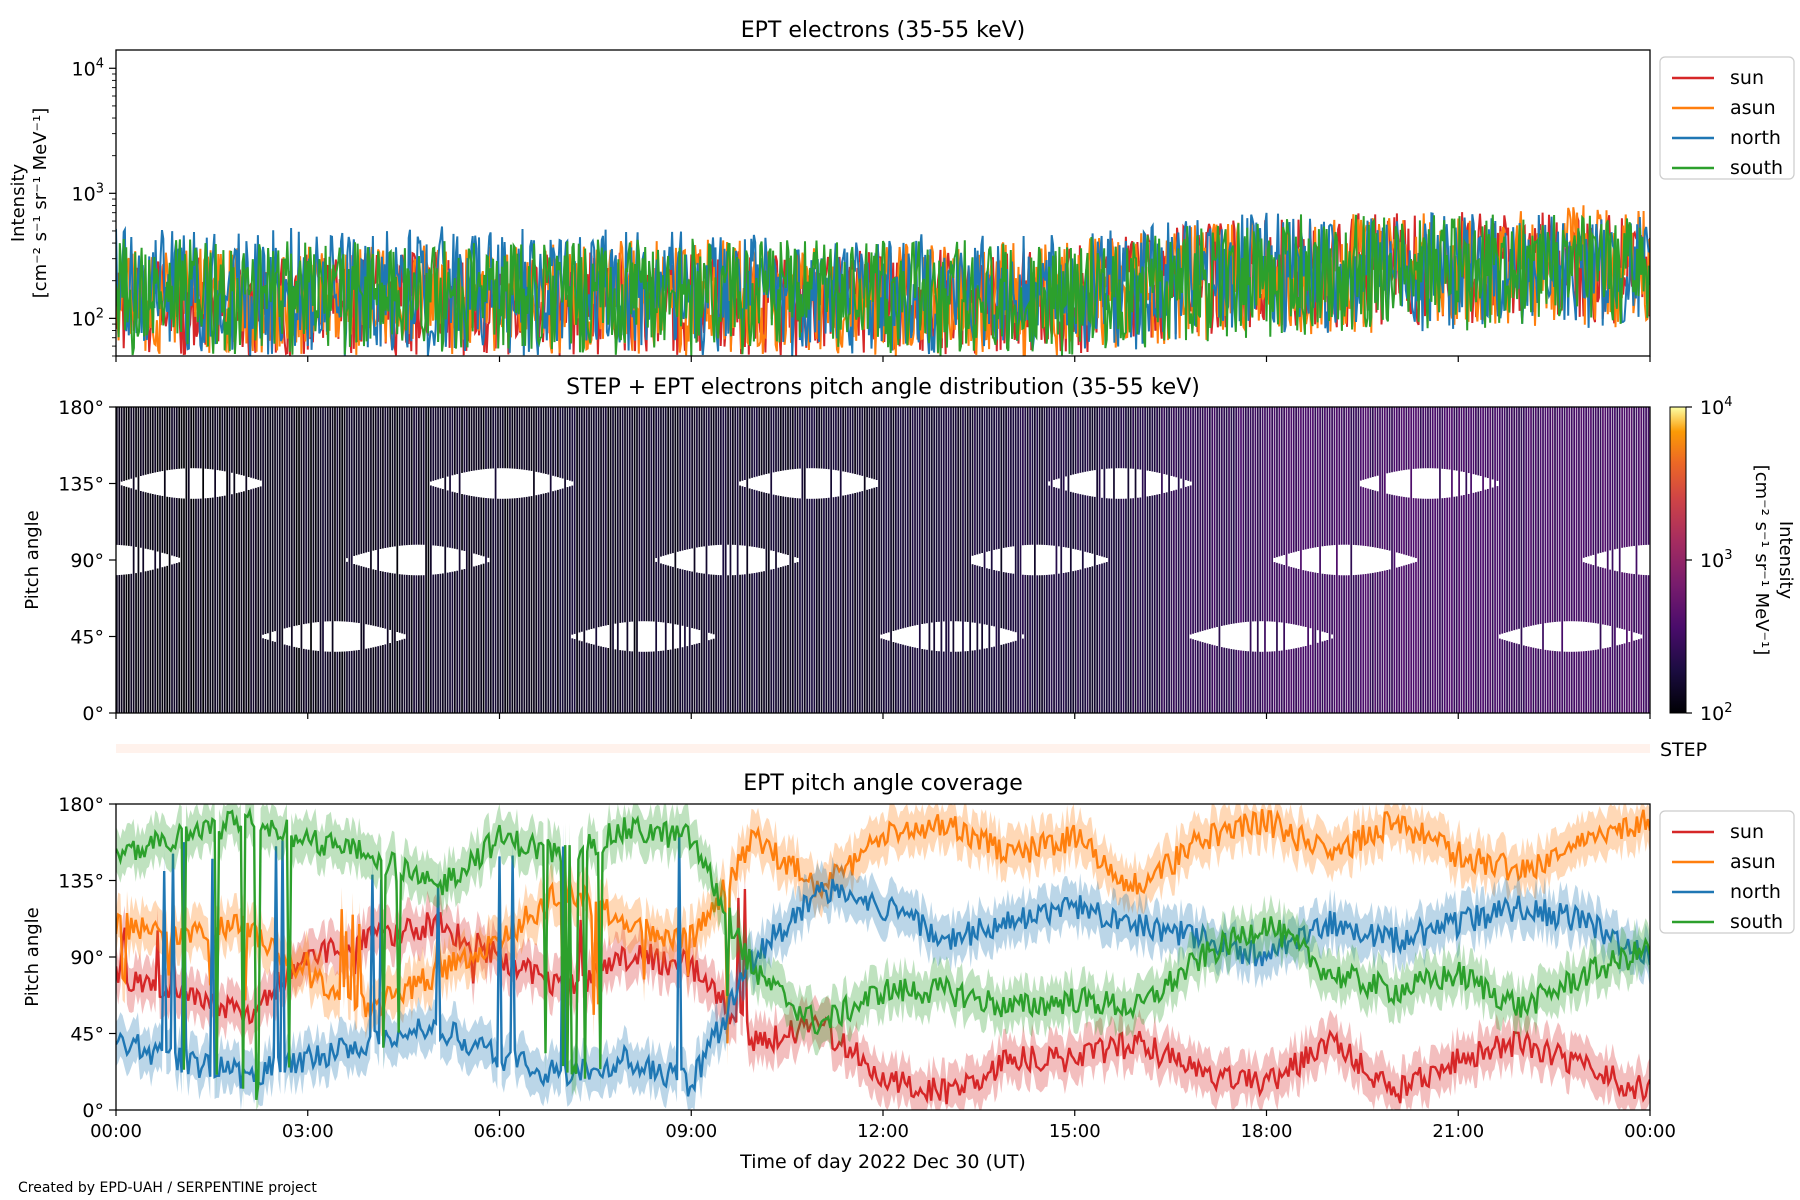 This screenshot has height=1200, width=1800. What do you see at coordinates (911, 750) in the screenshot?
I see `panel-step-strip: STEP` at bounding box center [911, 750].